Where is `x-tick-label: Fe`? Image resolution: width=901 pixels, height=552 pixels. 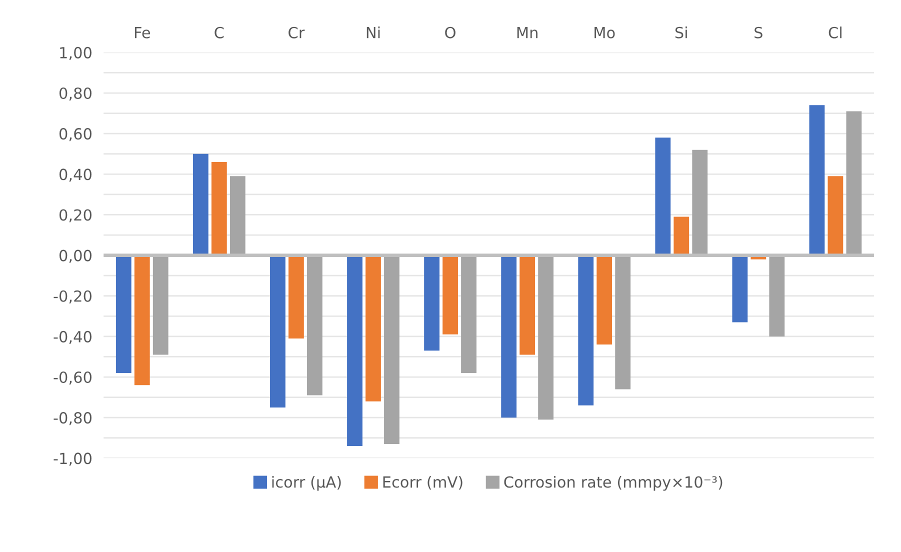 x-tick-label: Fe is located at coordinates (142, 32).